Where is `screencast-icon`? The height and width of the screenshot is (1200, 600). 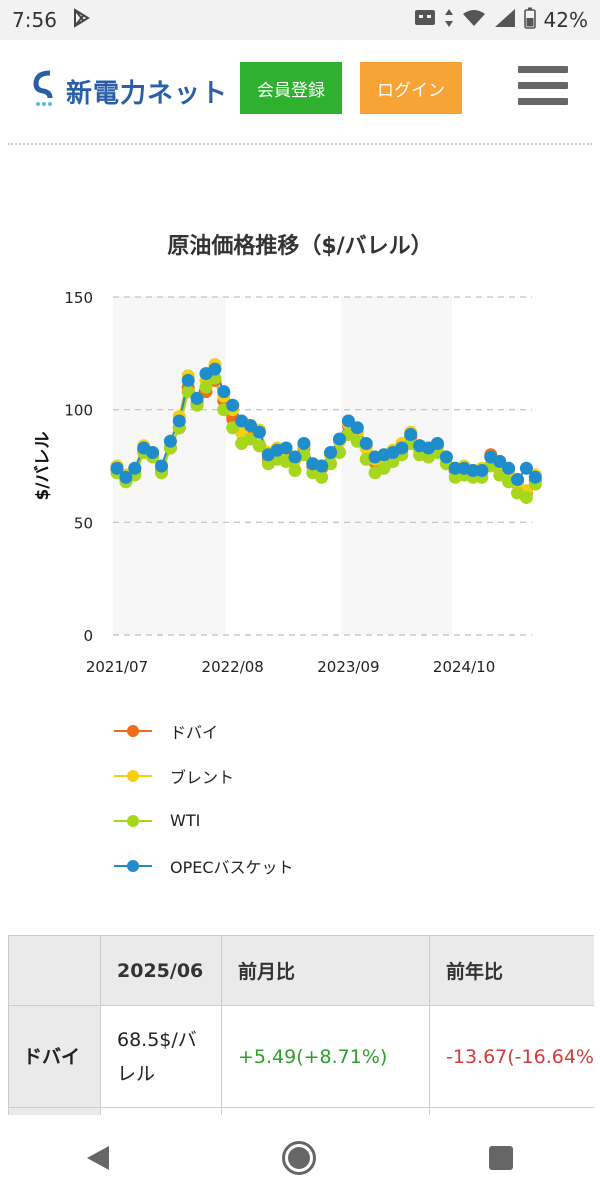 screencast-icon is located at coordinates (425, 20).